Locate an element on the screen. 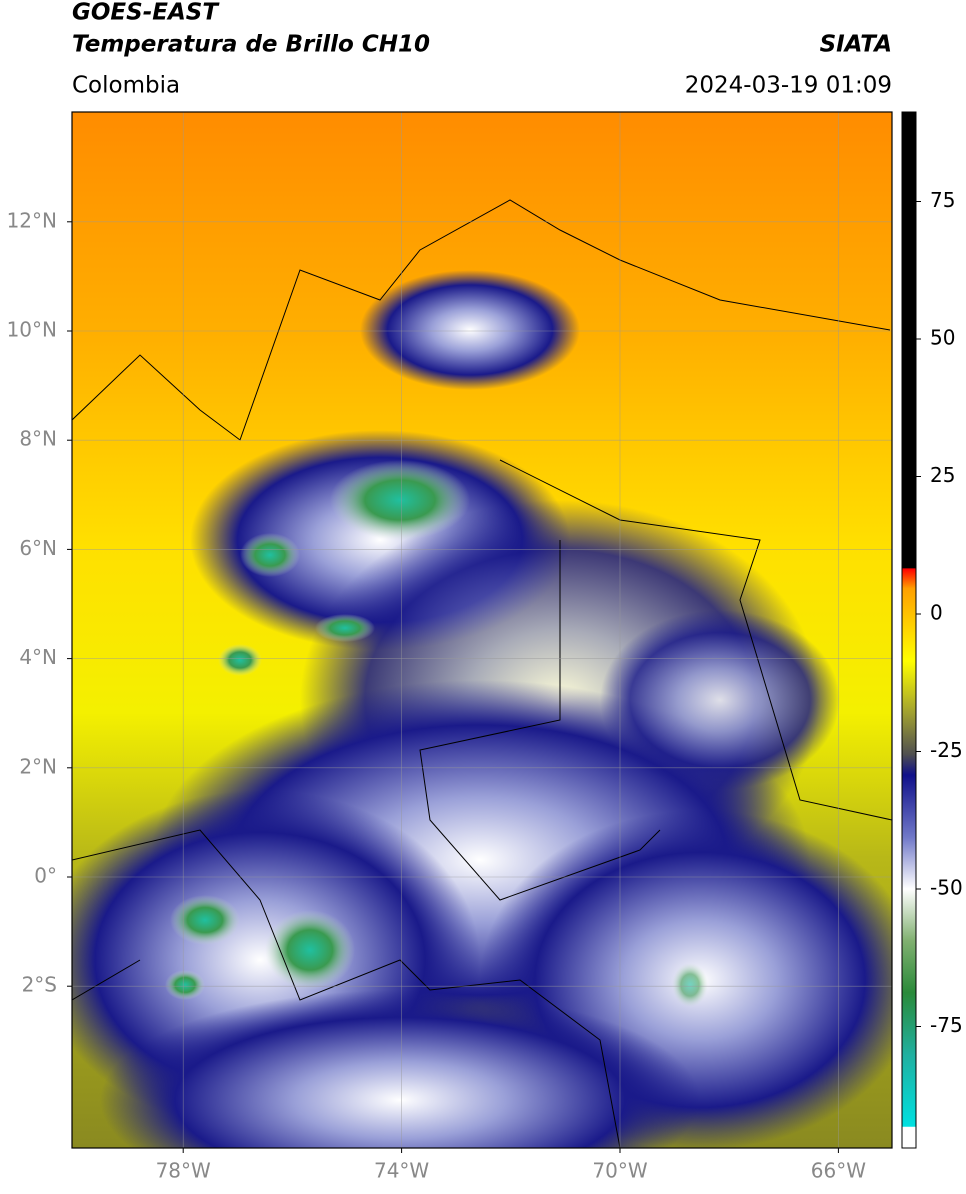 The image size is (966, 1194). colorbar-tick-label: -25 is located at coordinates (946, 750).